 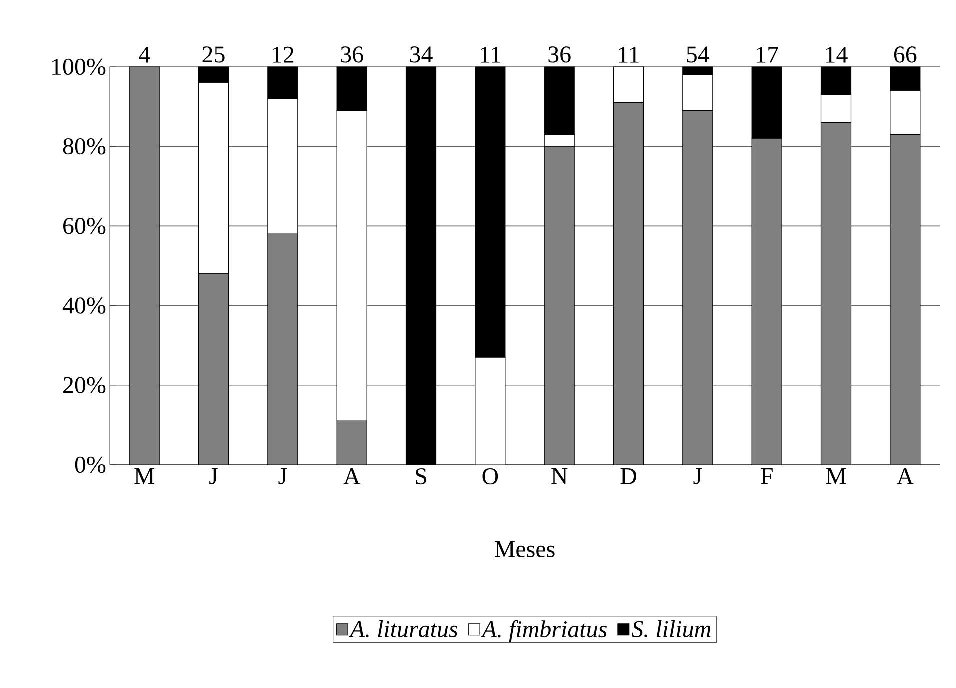 I want to click on text: 12, so click(x=283, y=54).